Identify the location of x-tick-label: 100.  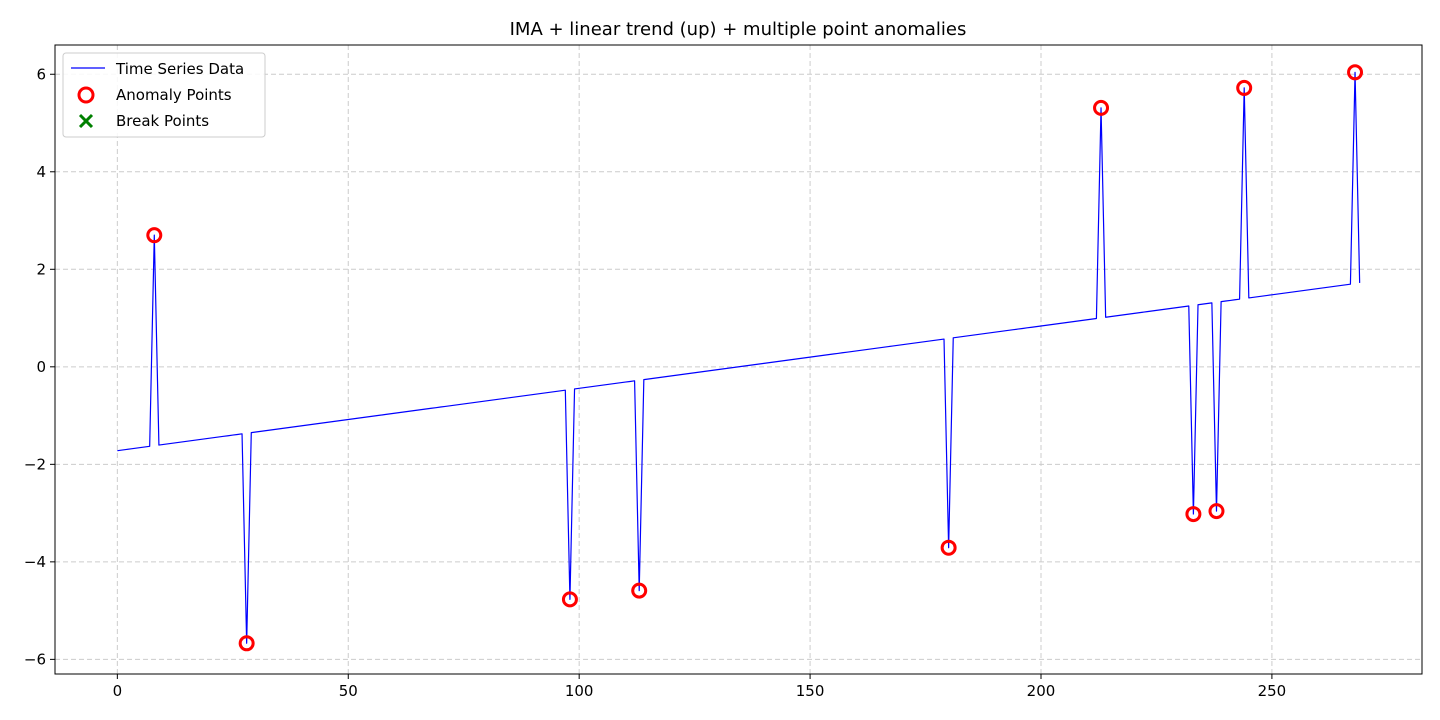
(579, 691).